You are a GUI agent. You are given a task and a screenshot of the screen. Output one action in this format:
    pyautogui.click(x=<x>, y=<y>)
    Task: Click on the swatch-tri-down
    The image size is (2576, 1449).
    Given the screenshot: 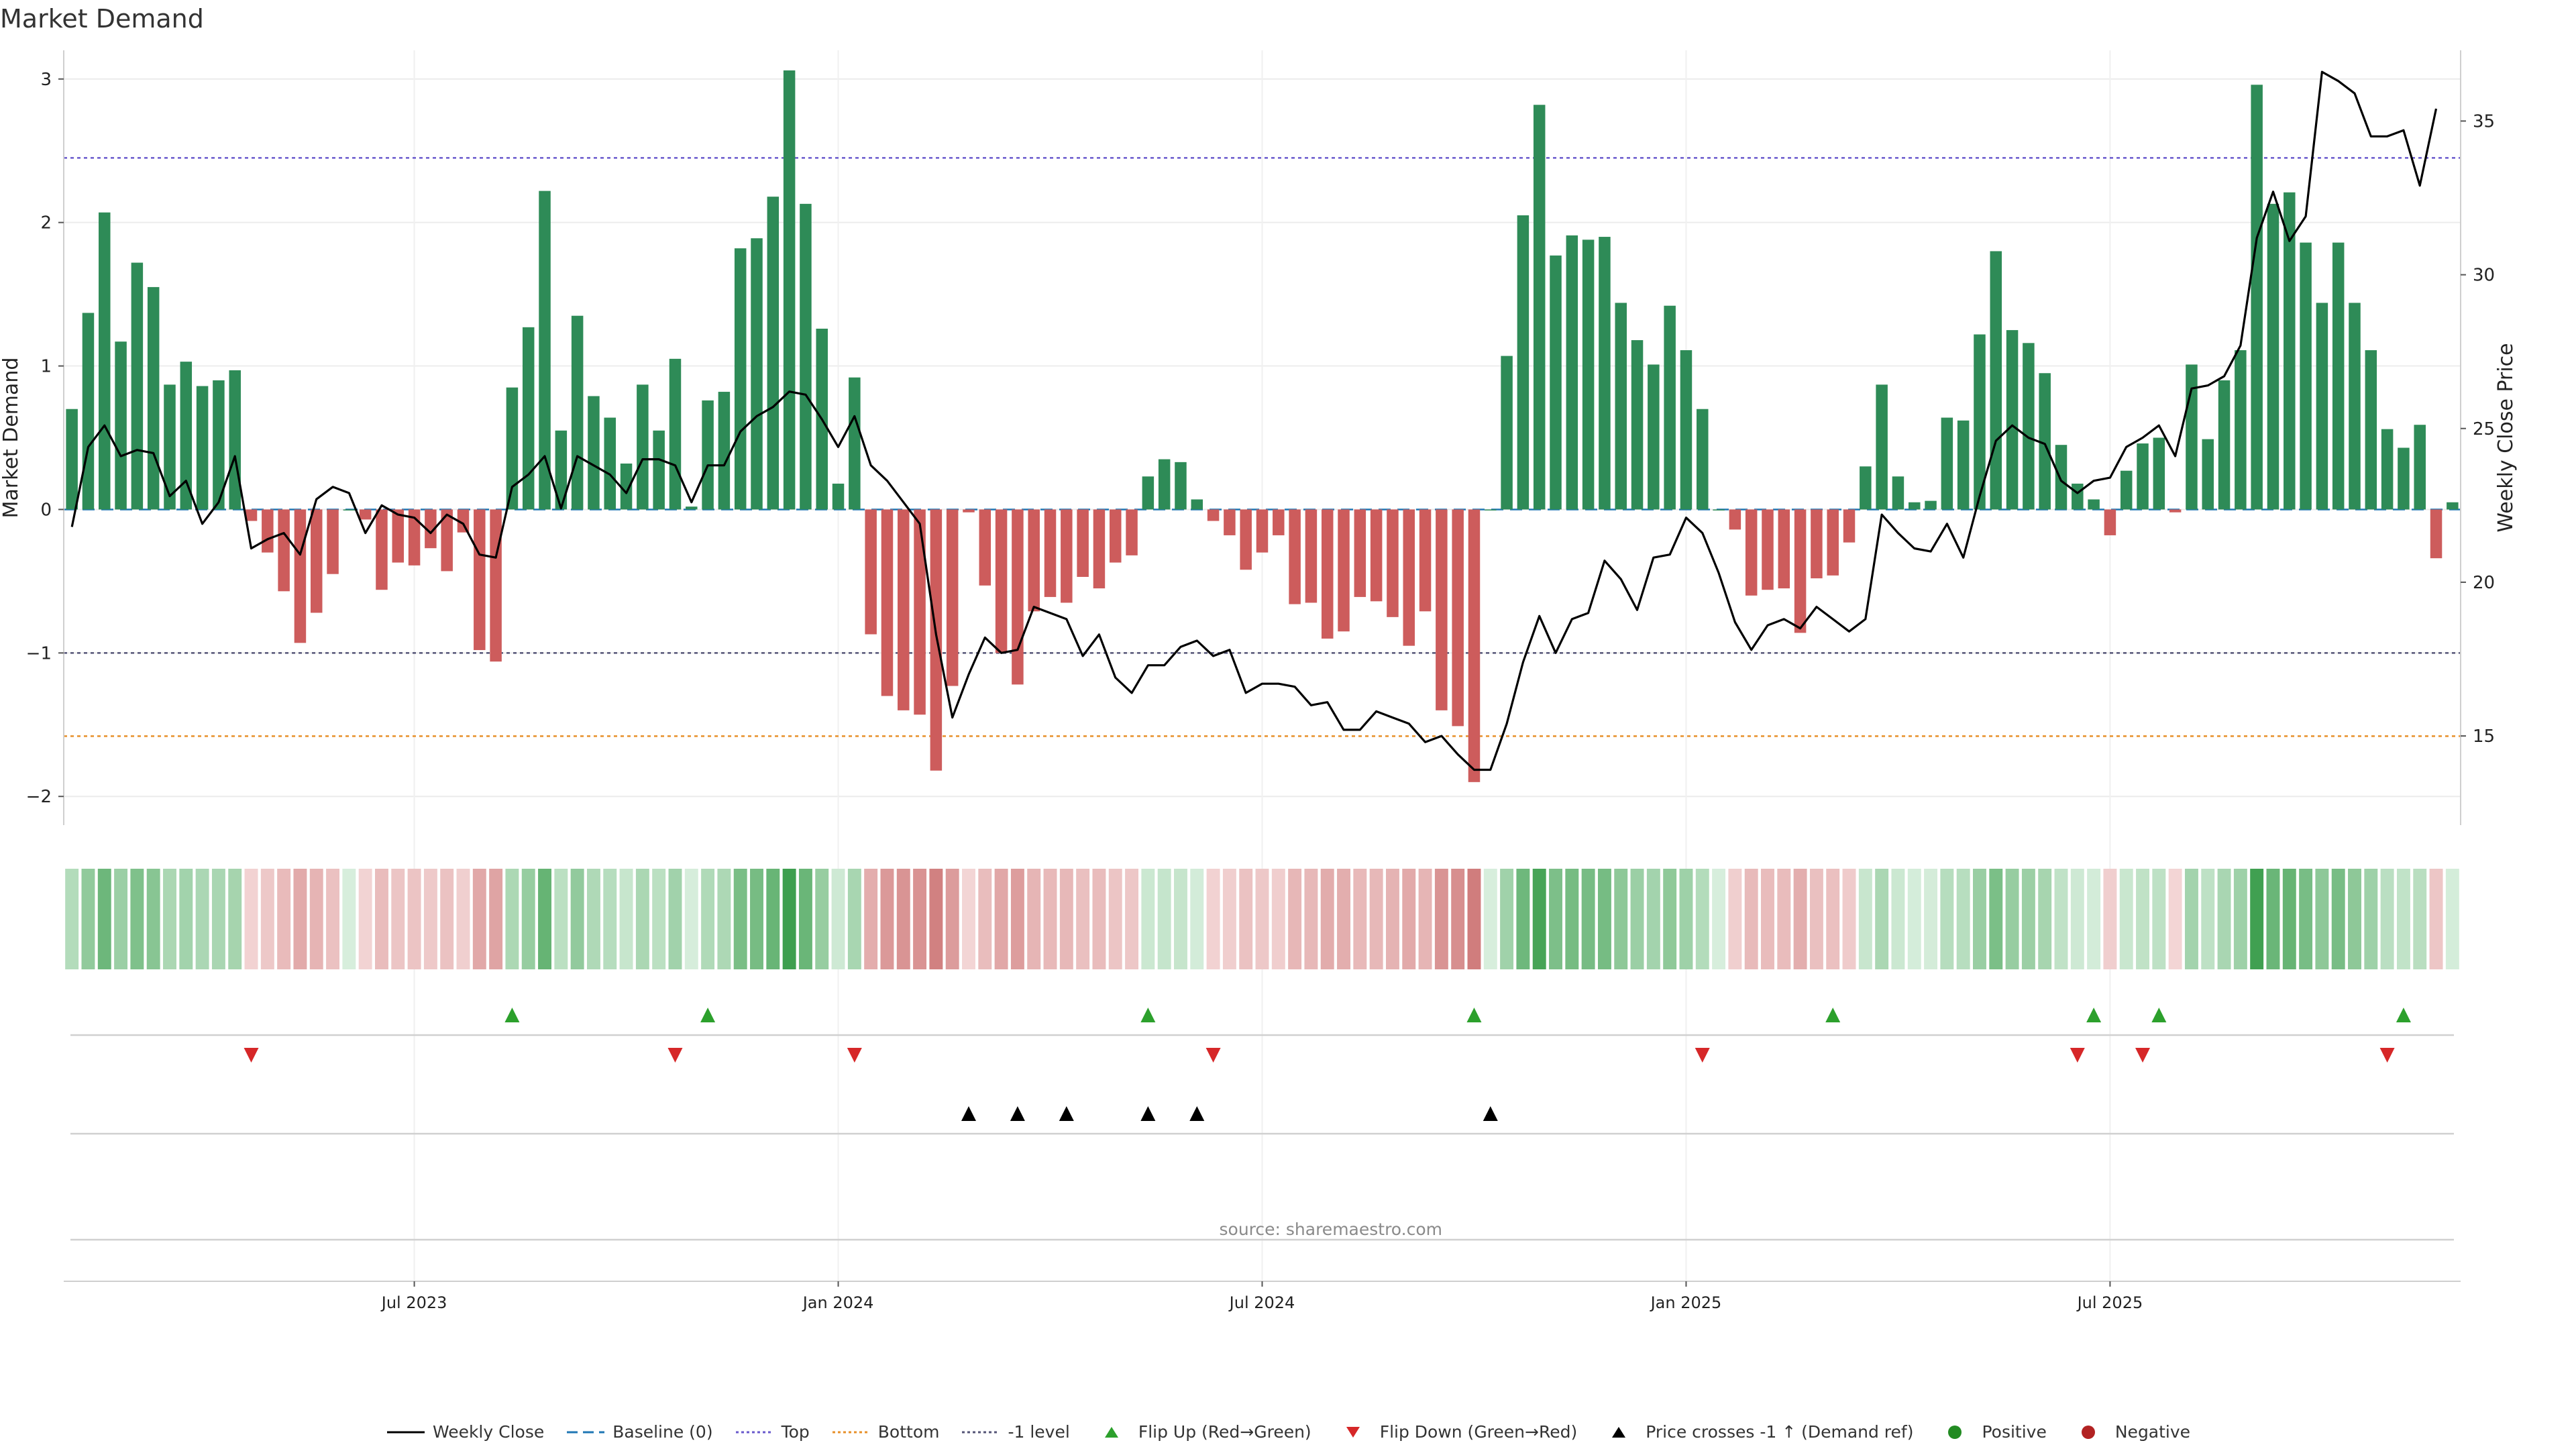 What is the action you would take?
    pyautogui.click(x=1353, y=1432)
    